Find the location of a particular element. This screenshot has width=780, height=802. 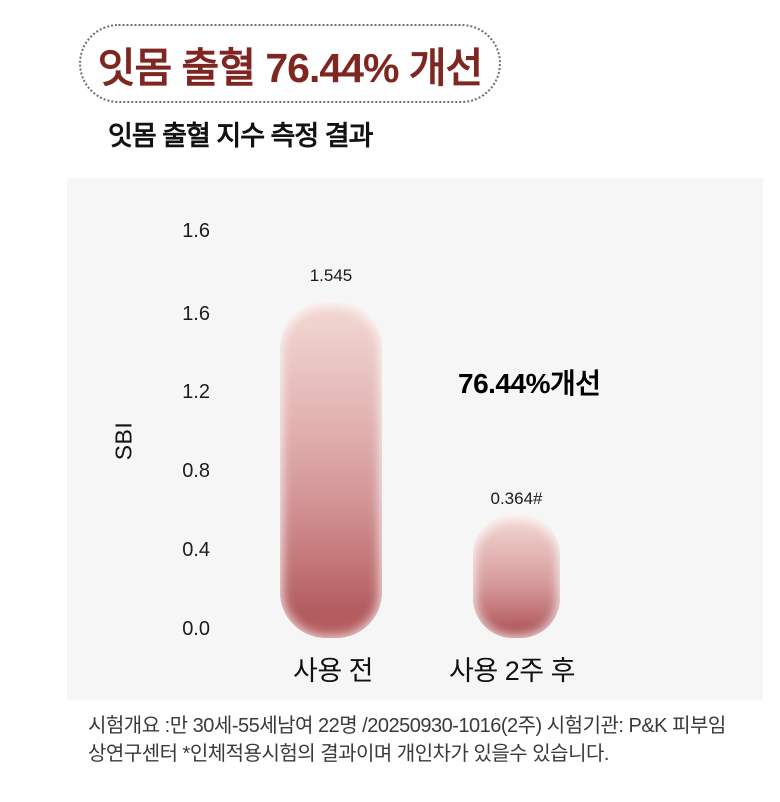

y-tick-0: 1.6 is located at coordinates (196, 231).